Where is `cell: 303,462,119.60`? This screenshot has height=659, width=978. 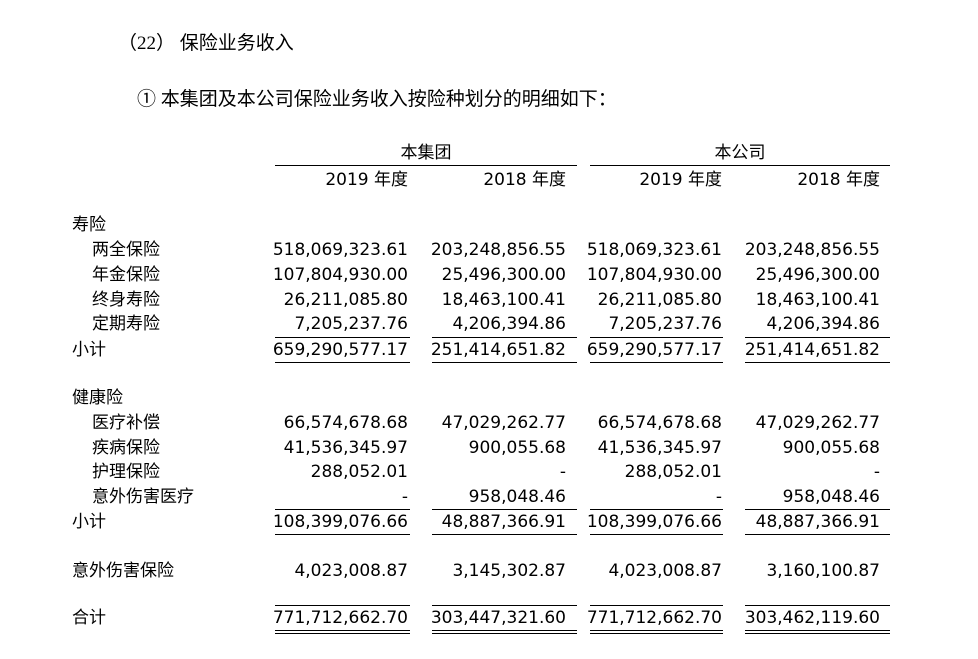 cell: 303,462,119.60 is located at coordinates (812, 618).